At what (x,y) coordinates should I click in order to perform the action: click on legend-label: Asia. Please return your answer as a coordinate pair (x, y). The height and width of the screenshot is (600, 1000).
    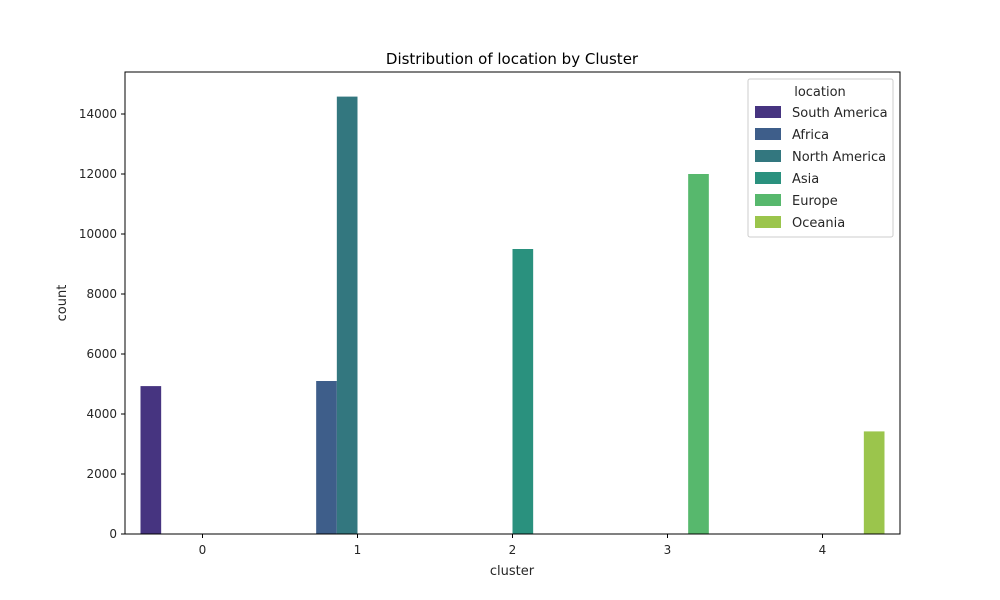
    Looking at the image, I should click on (805, 179).